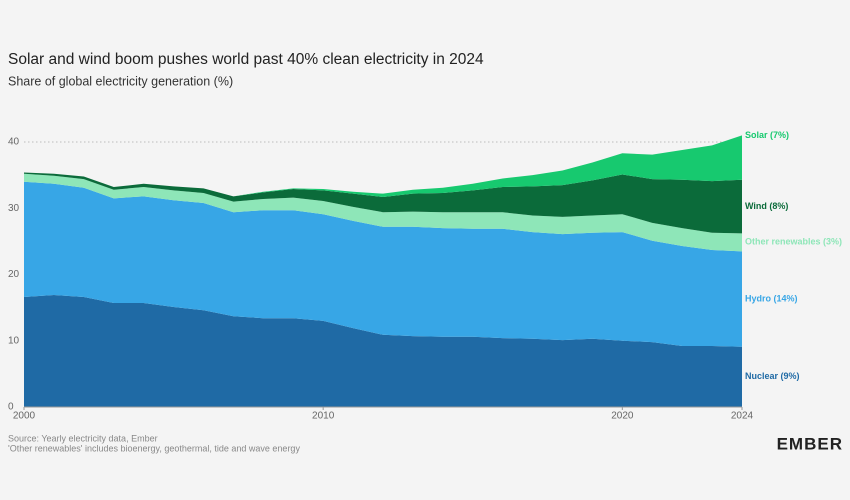  Describe the element at coordinates (14, 142) in the screenshot. I see `y-tick-label: 40` at that location.